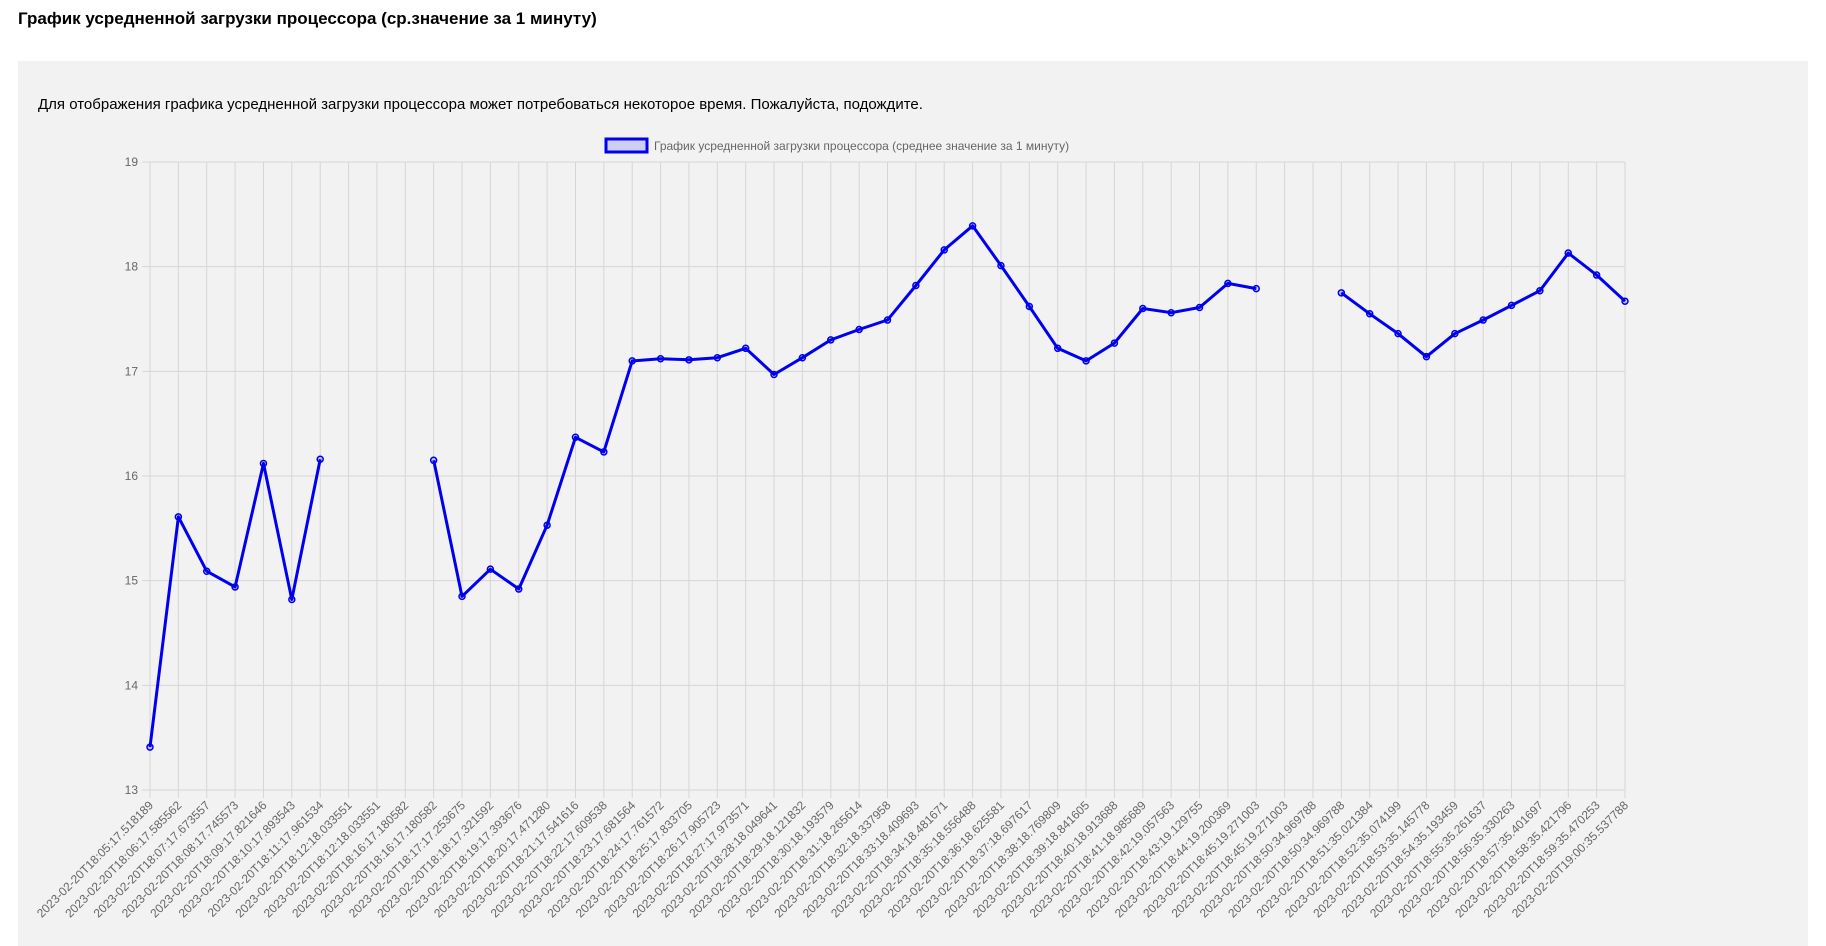 This screenshot has height=946, width=1826. I want to click on y-tick-label: 15, so click(132, 581).